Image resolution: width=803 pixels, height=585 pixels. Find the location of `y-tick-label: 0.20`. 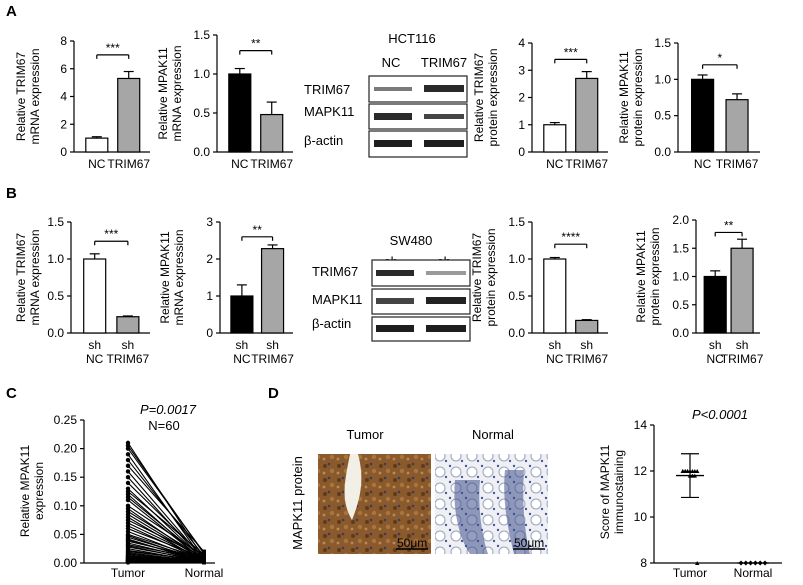

y-tick-label: 0.20 is located at coordinates (66, 449).